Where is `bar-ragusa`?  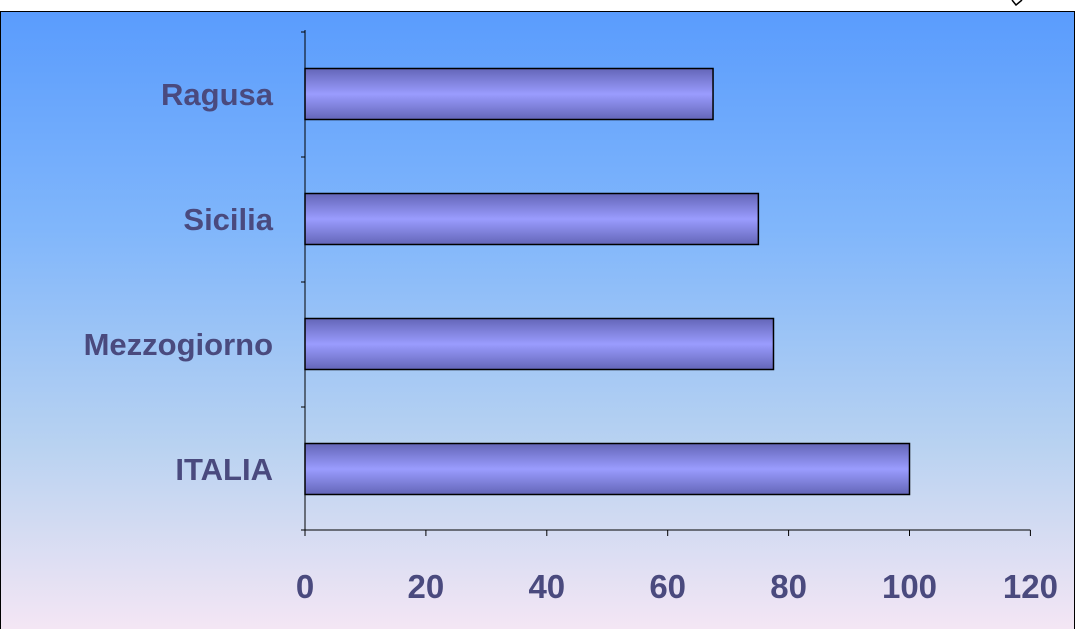 bar-ragusa is located at coordinates (509, 94).